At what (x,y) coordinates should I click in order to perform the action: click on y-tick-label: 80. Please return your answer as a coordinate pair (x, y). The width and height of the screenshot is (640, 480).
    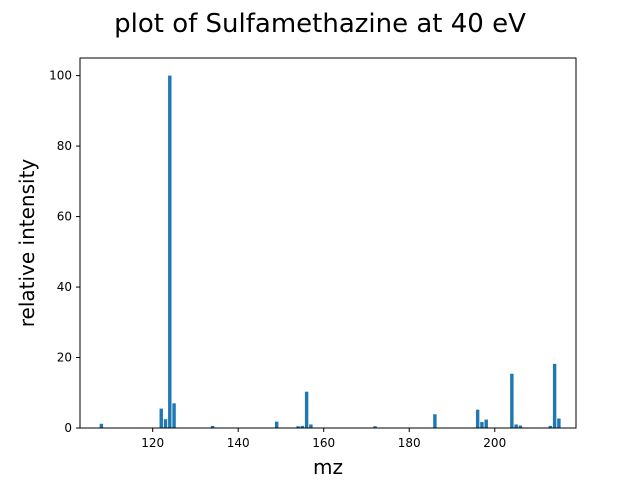
    Looking at the image, I should click on (64, 146).